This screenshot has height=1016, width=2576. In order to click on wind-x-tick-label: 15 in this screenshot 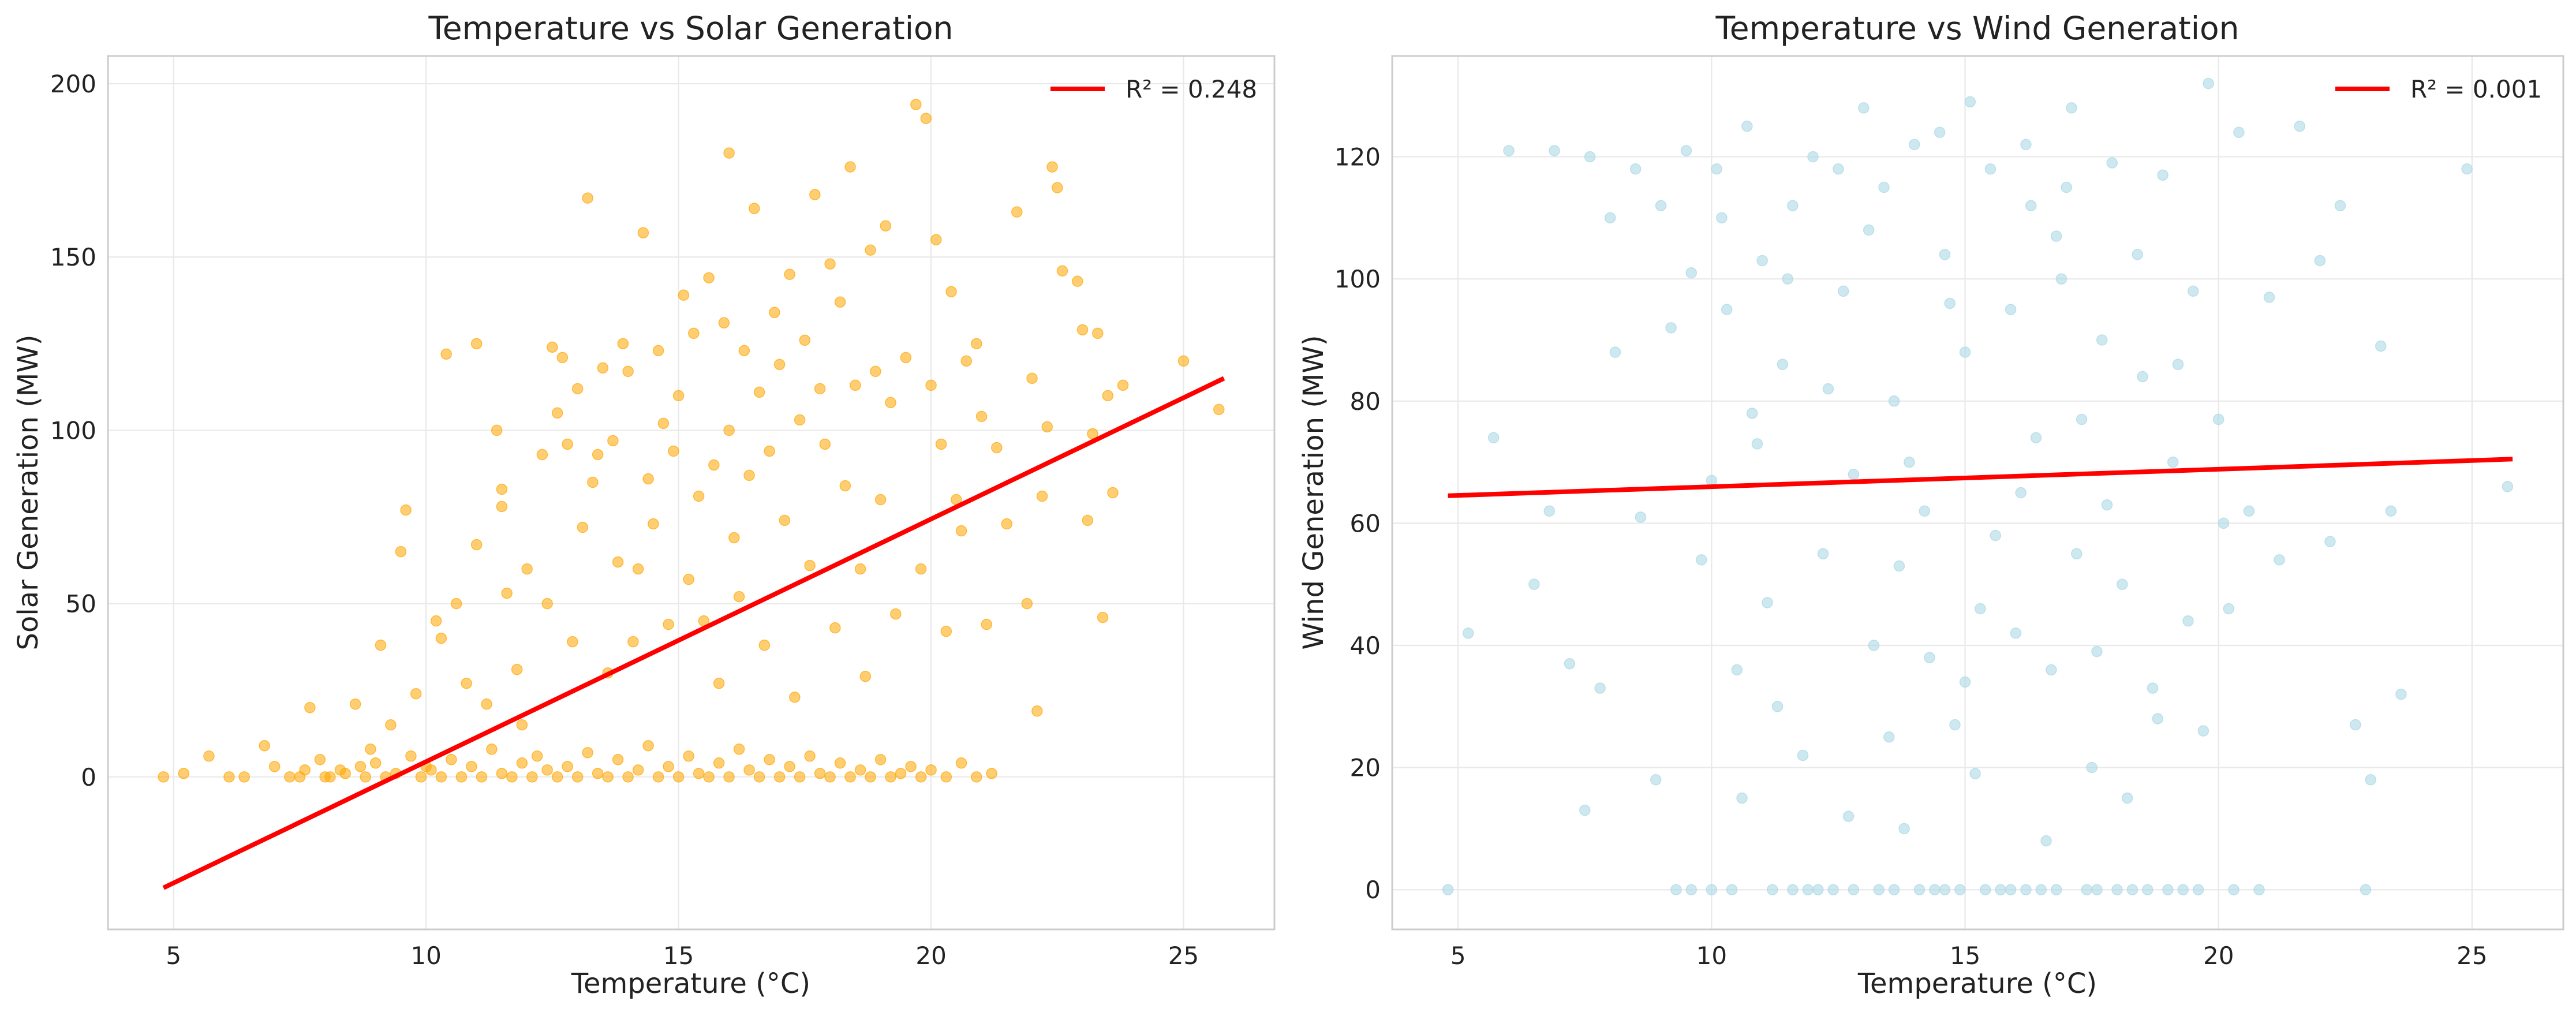, I will do `click(1965, 956)`.